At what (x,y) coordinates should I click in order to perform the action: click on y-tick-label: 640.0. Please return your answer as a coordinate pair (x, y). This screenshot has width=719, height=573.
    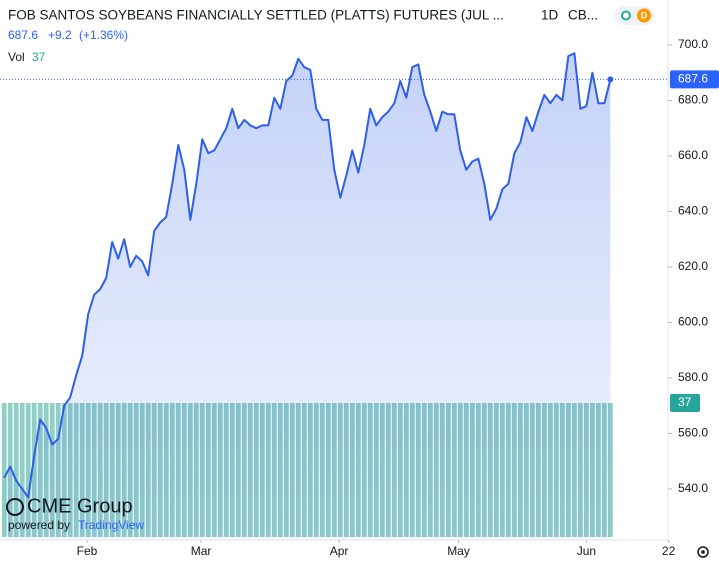
    Looking at the image, I should click on (693, 211).